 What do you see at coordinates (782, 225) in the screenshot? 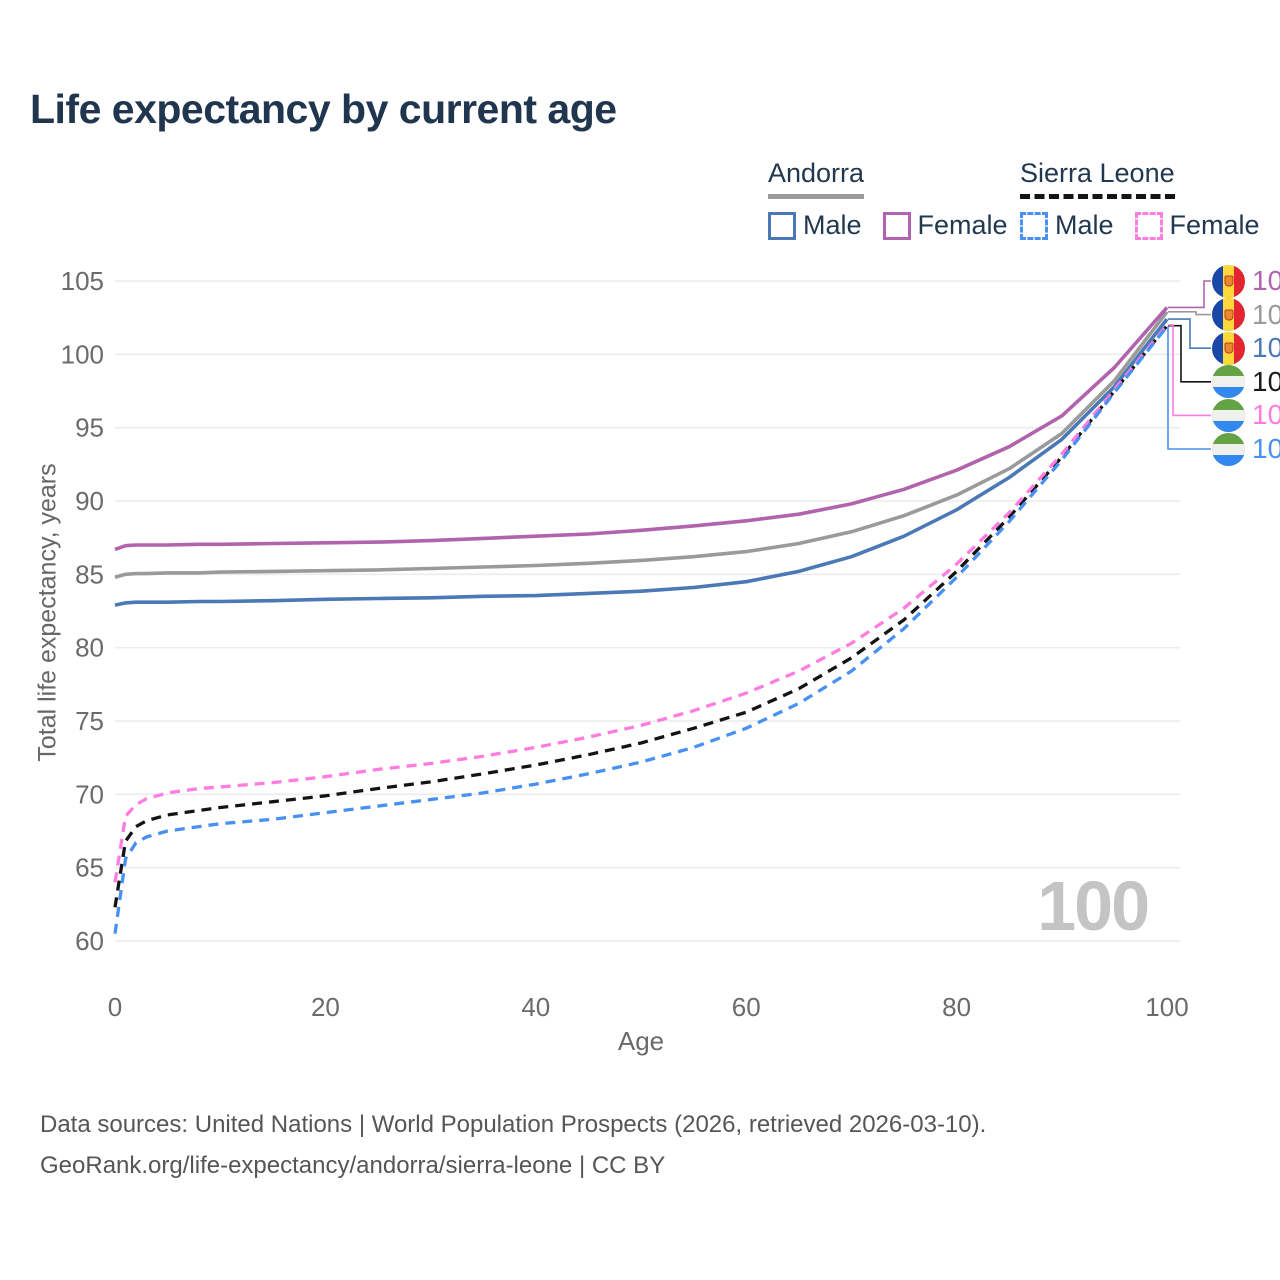
I see `andorra-male-swatch` at bounding box center [782, 225].